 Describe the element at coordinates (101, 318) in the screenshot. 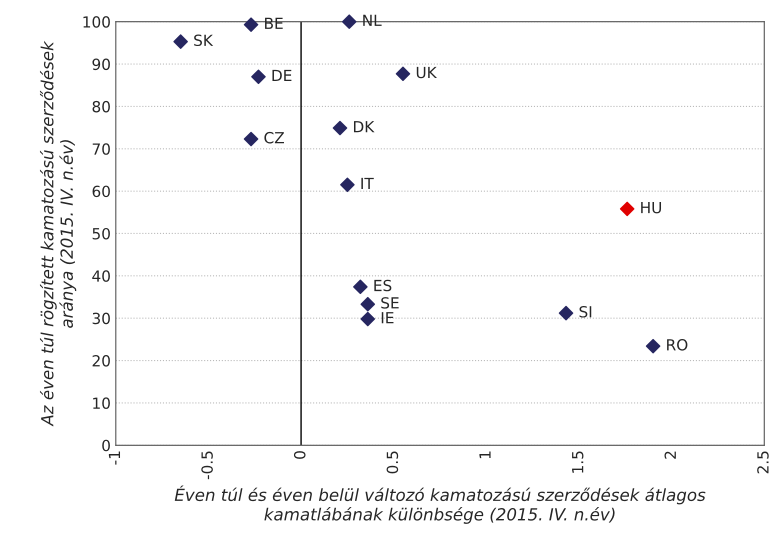

I see `y-tick-label: 30` at that location.